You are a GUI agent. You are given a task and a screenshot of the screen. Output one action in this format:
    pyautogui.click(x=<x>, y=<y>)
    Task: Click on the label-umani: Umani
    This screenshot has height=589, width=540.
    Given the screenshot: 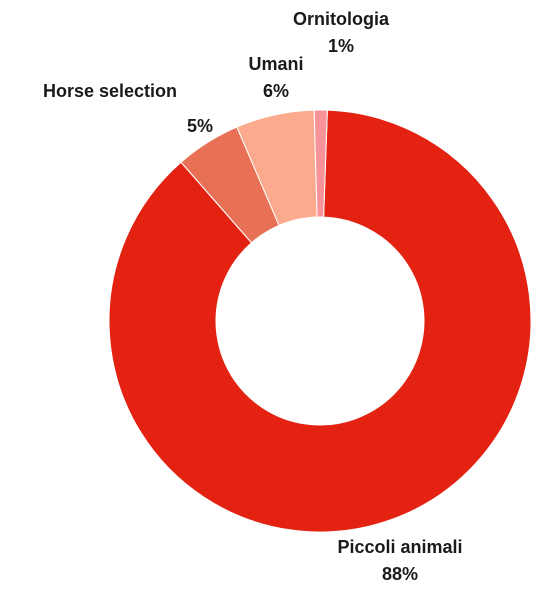 What is the action you would take?
    pyautogui.click(x=275, y=64)
    